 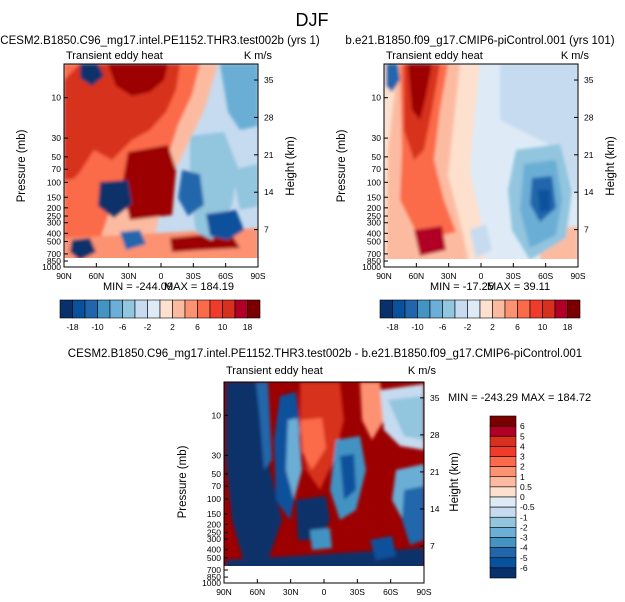 What do you see at coordinates (522, 426) in the screenshot?
I see `colorbar-label: 6` at bounding box center [522, 426].